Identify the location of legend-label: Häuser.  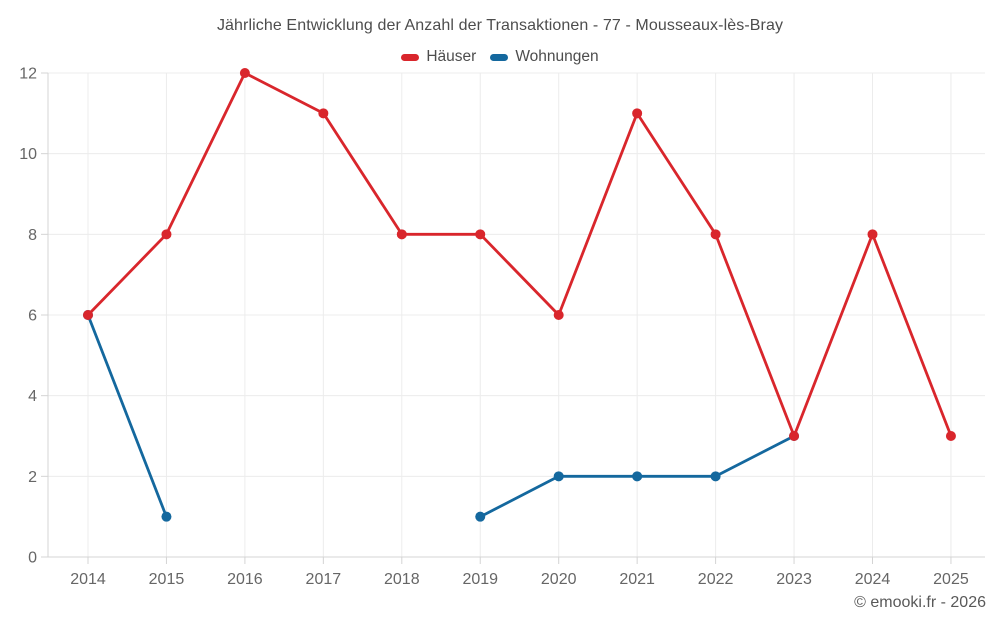
(451, 56).